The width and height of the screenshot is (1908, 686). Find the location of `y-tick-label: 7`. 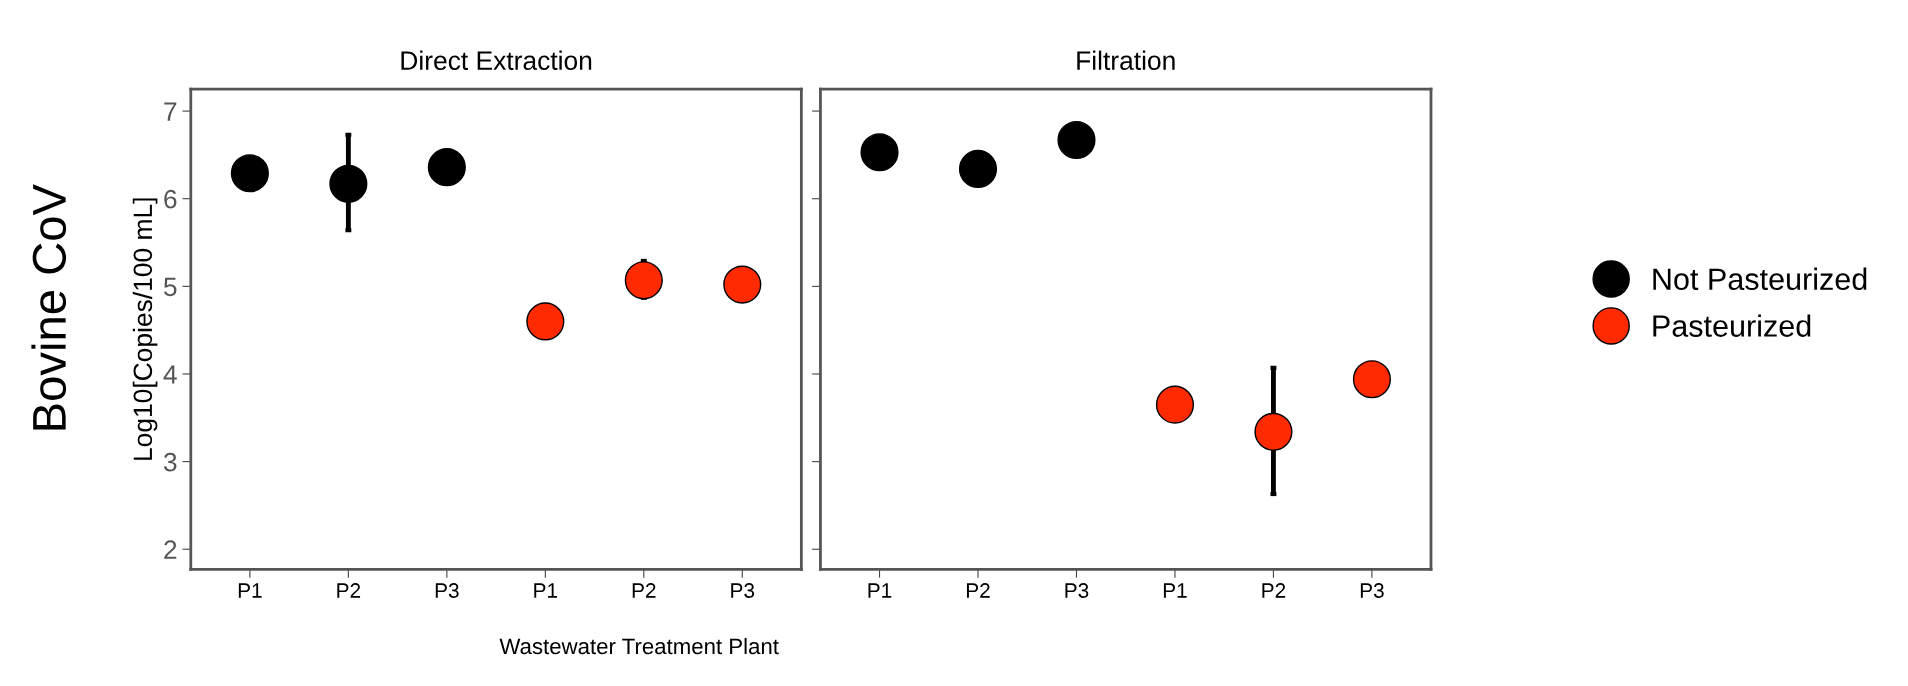

y-tick-label: 7 is located at coordinates (170, 111).